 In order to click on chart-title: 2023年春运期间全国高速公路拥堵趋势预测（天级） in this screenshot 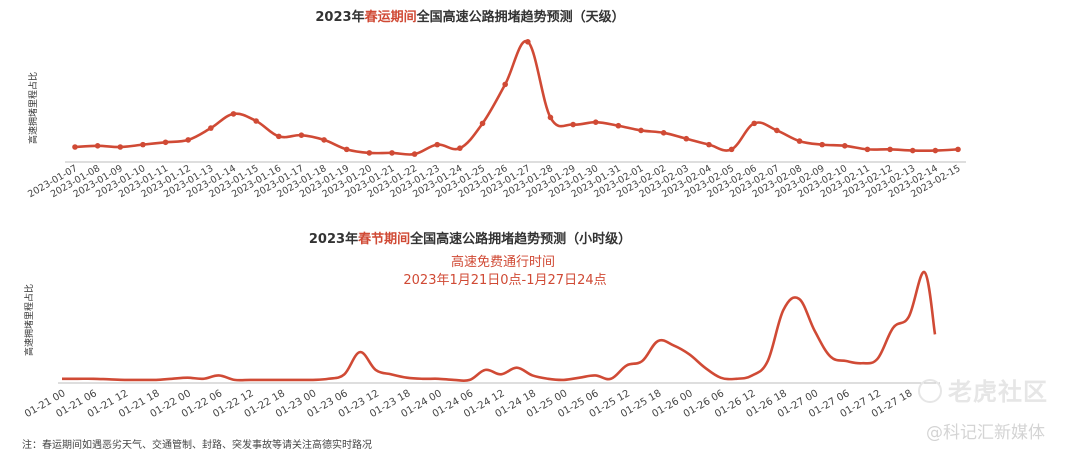, I will do `click(469, 17)`.